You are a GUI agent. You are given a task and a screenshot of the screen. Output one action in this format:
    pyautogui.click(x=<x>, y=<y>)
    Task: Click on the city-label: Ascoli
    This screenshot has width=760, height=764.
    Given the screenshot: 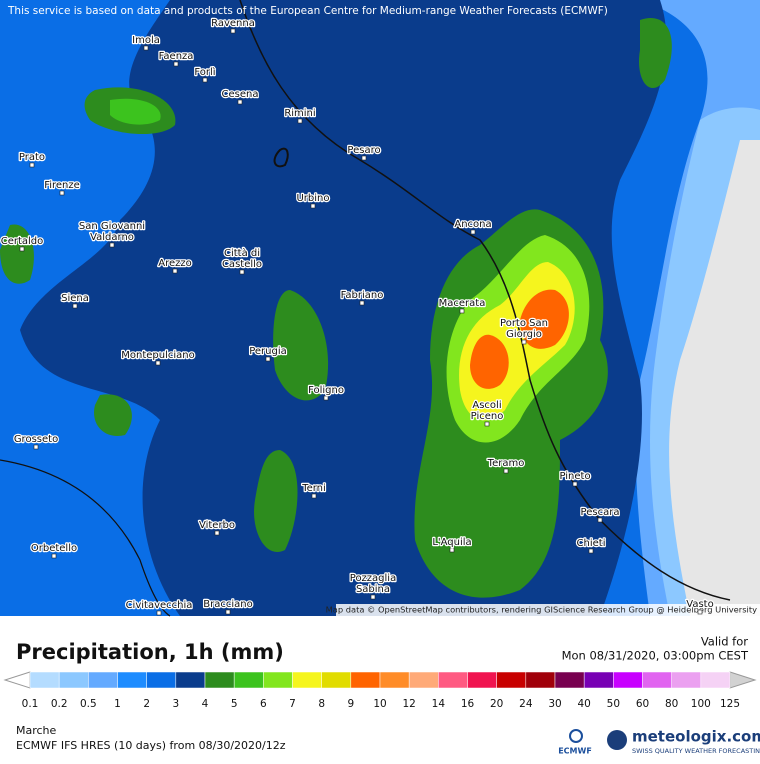 What is the action you would take?
    pyautogui.click(x=486, y=405)
    